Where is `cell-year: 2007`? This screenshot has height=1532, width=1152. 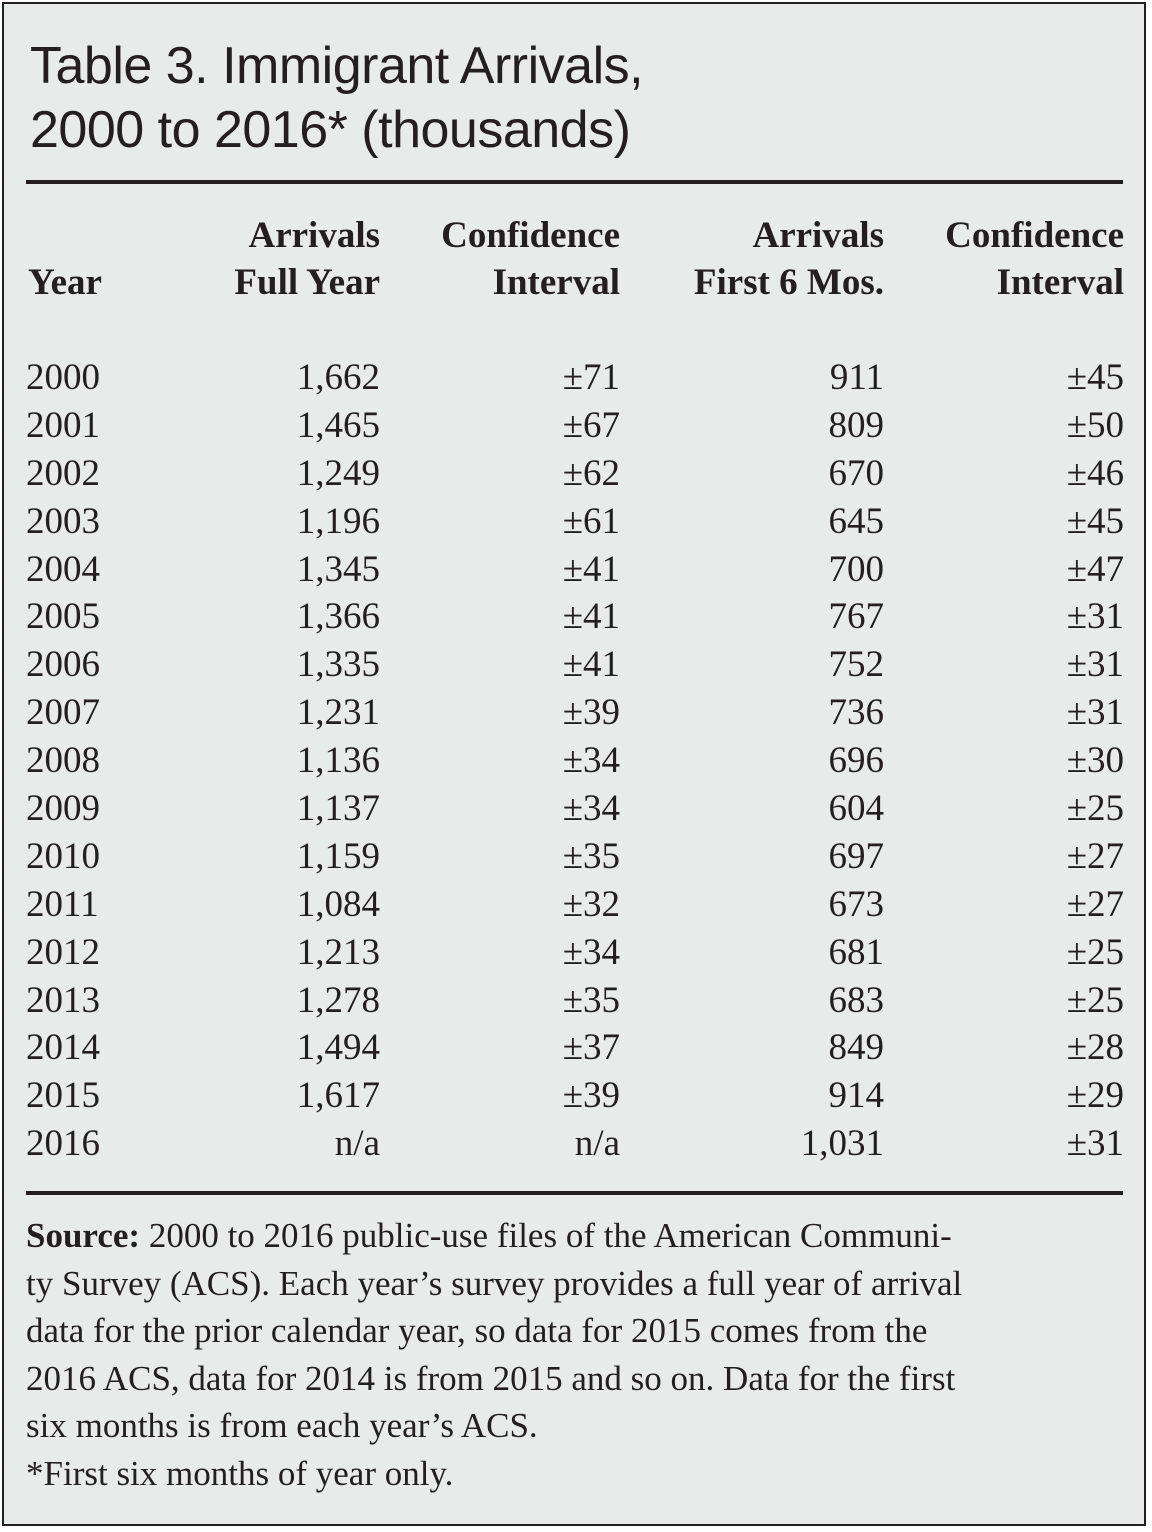 cell-year: 2007 is located at coordinates (63, 713).